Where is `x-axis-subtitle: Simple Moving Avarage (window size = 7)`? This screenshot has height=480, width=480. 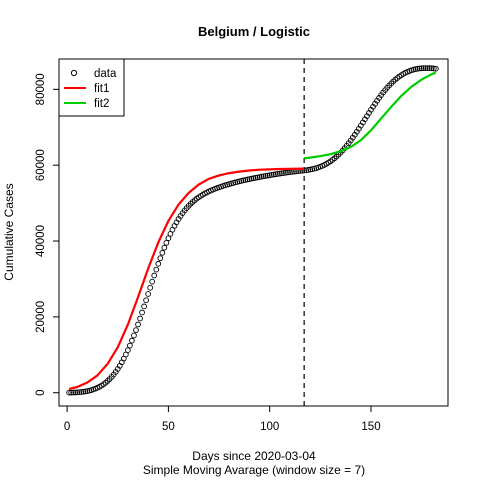 x-axis-subtitle: Simple Moving Avarage (window size = 7) is located at coordinates (254, 470).